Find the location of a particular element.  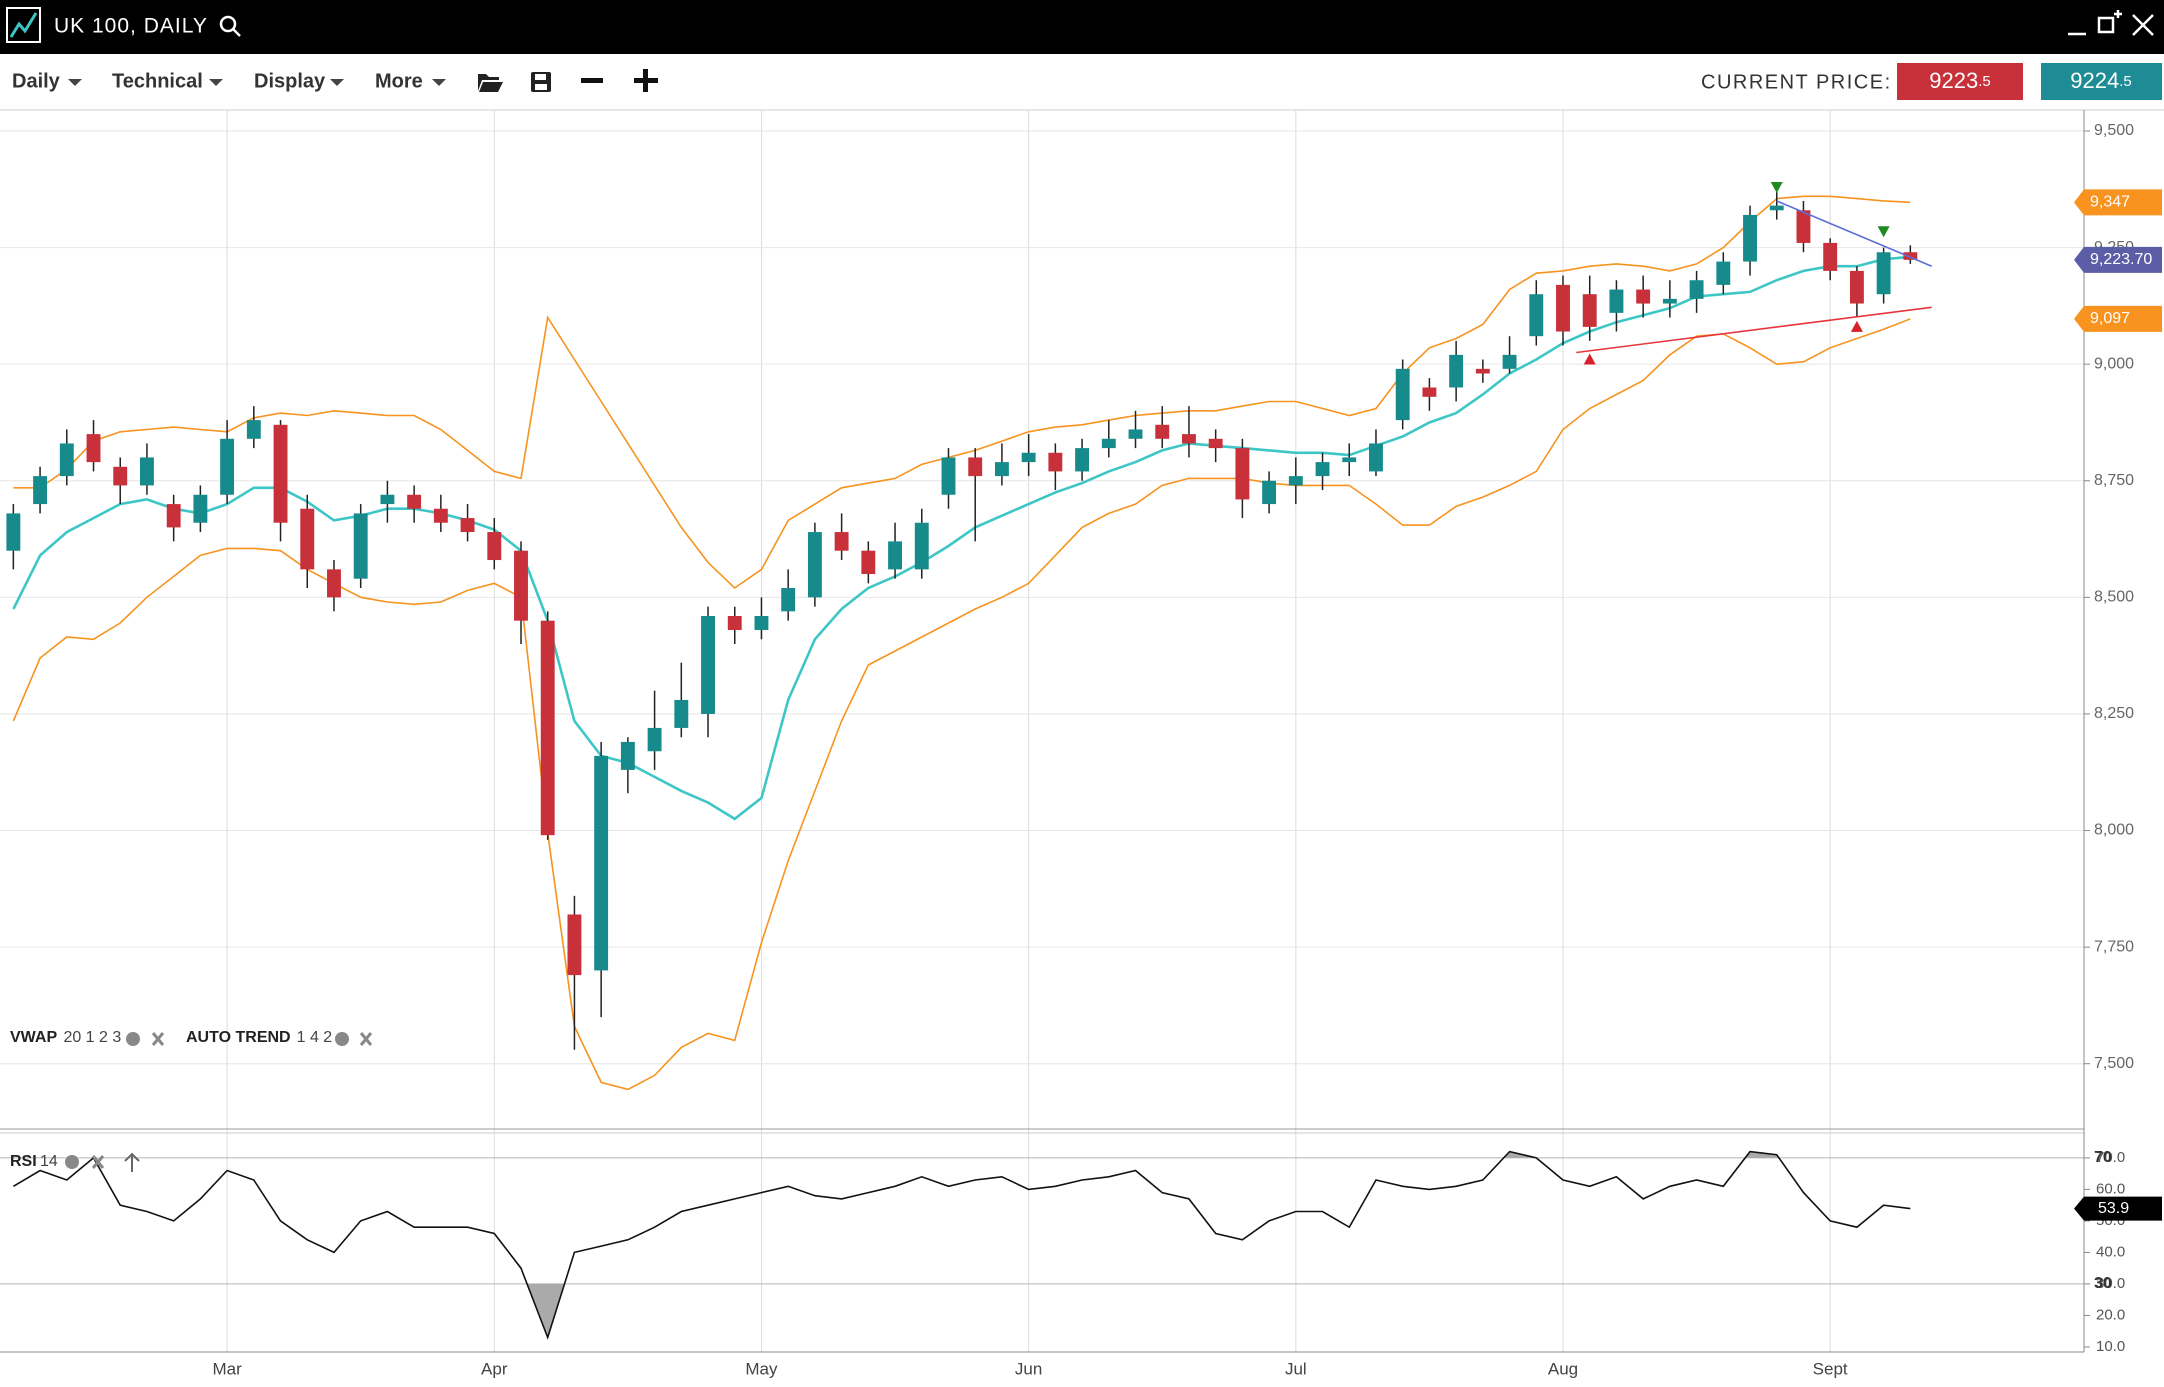

menu-technical: Technical is located at coordinates (167, 81).